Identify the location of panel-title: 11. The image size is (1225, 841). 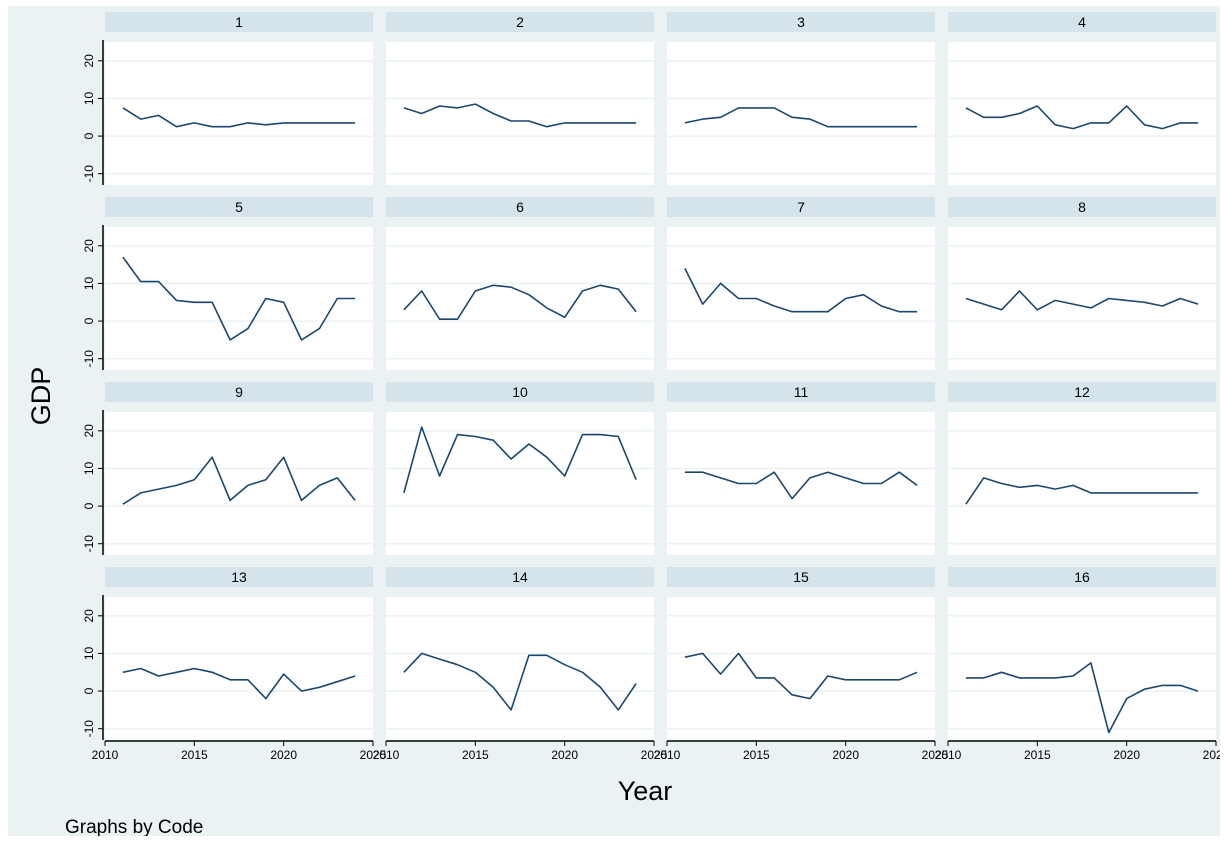
(801, 392).